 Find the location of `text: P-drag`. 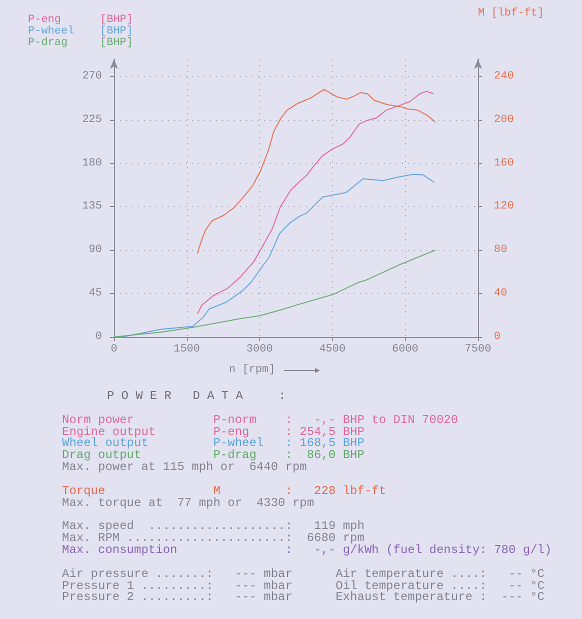

text: P-drag is located at coordinates (48, 42).